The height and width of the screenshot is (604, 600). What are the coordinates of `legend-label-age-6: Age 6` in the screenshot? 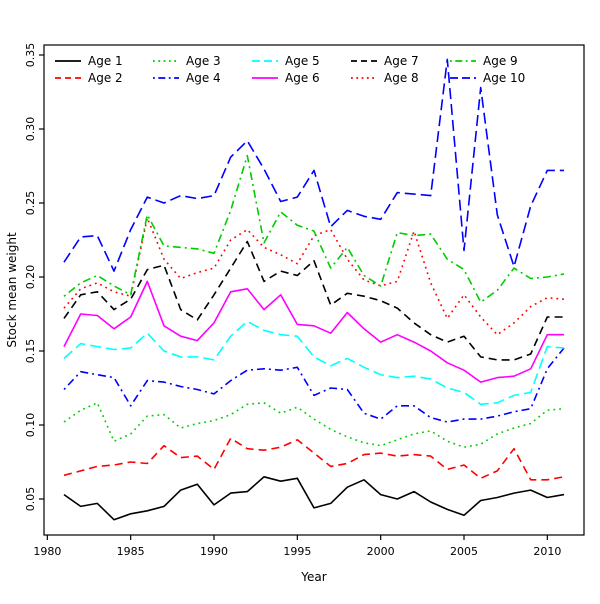 It's located at (302, 78).